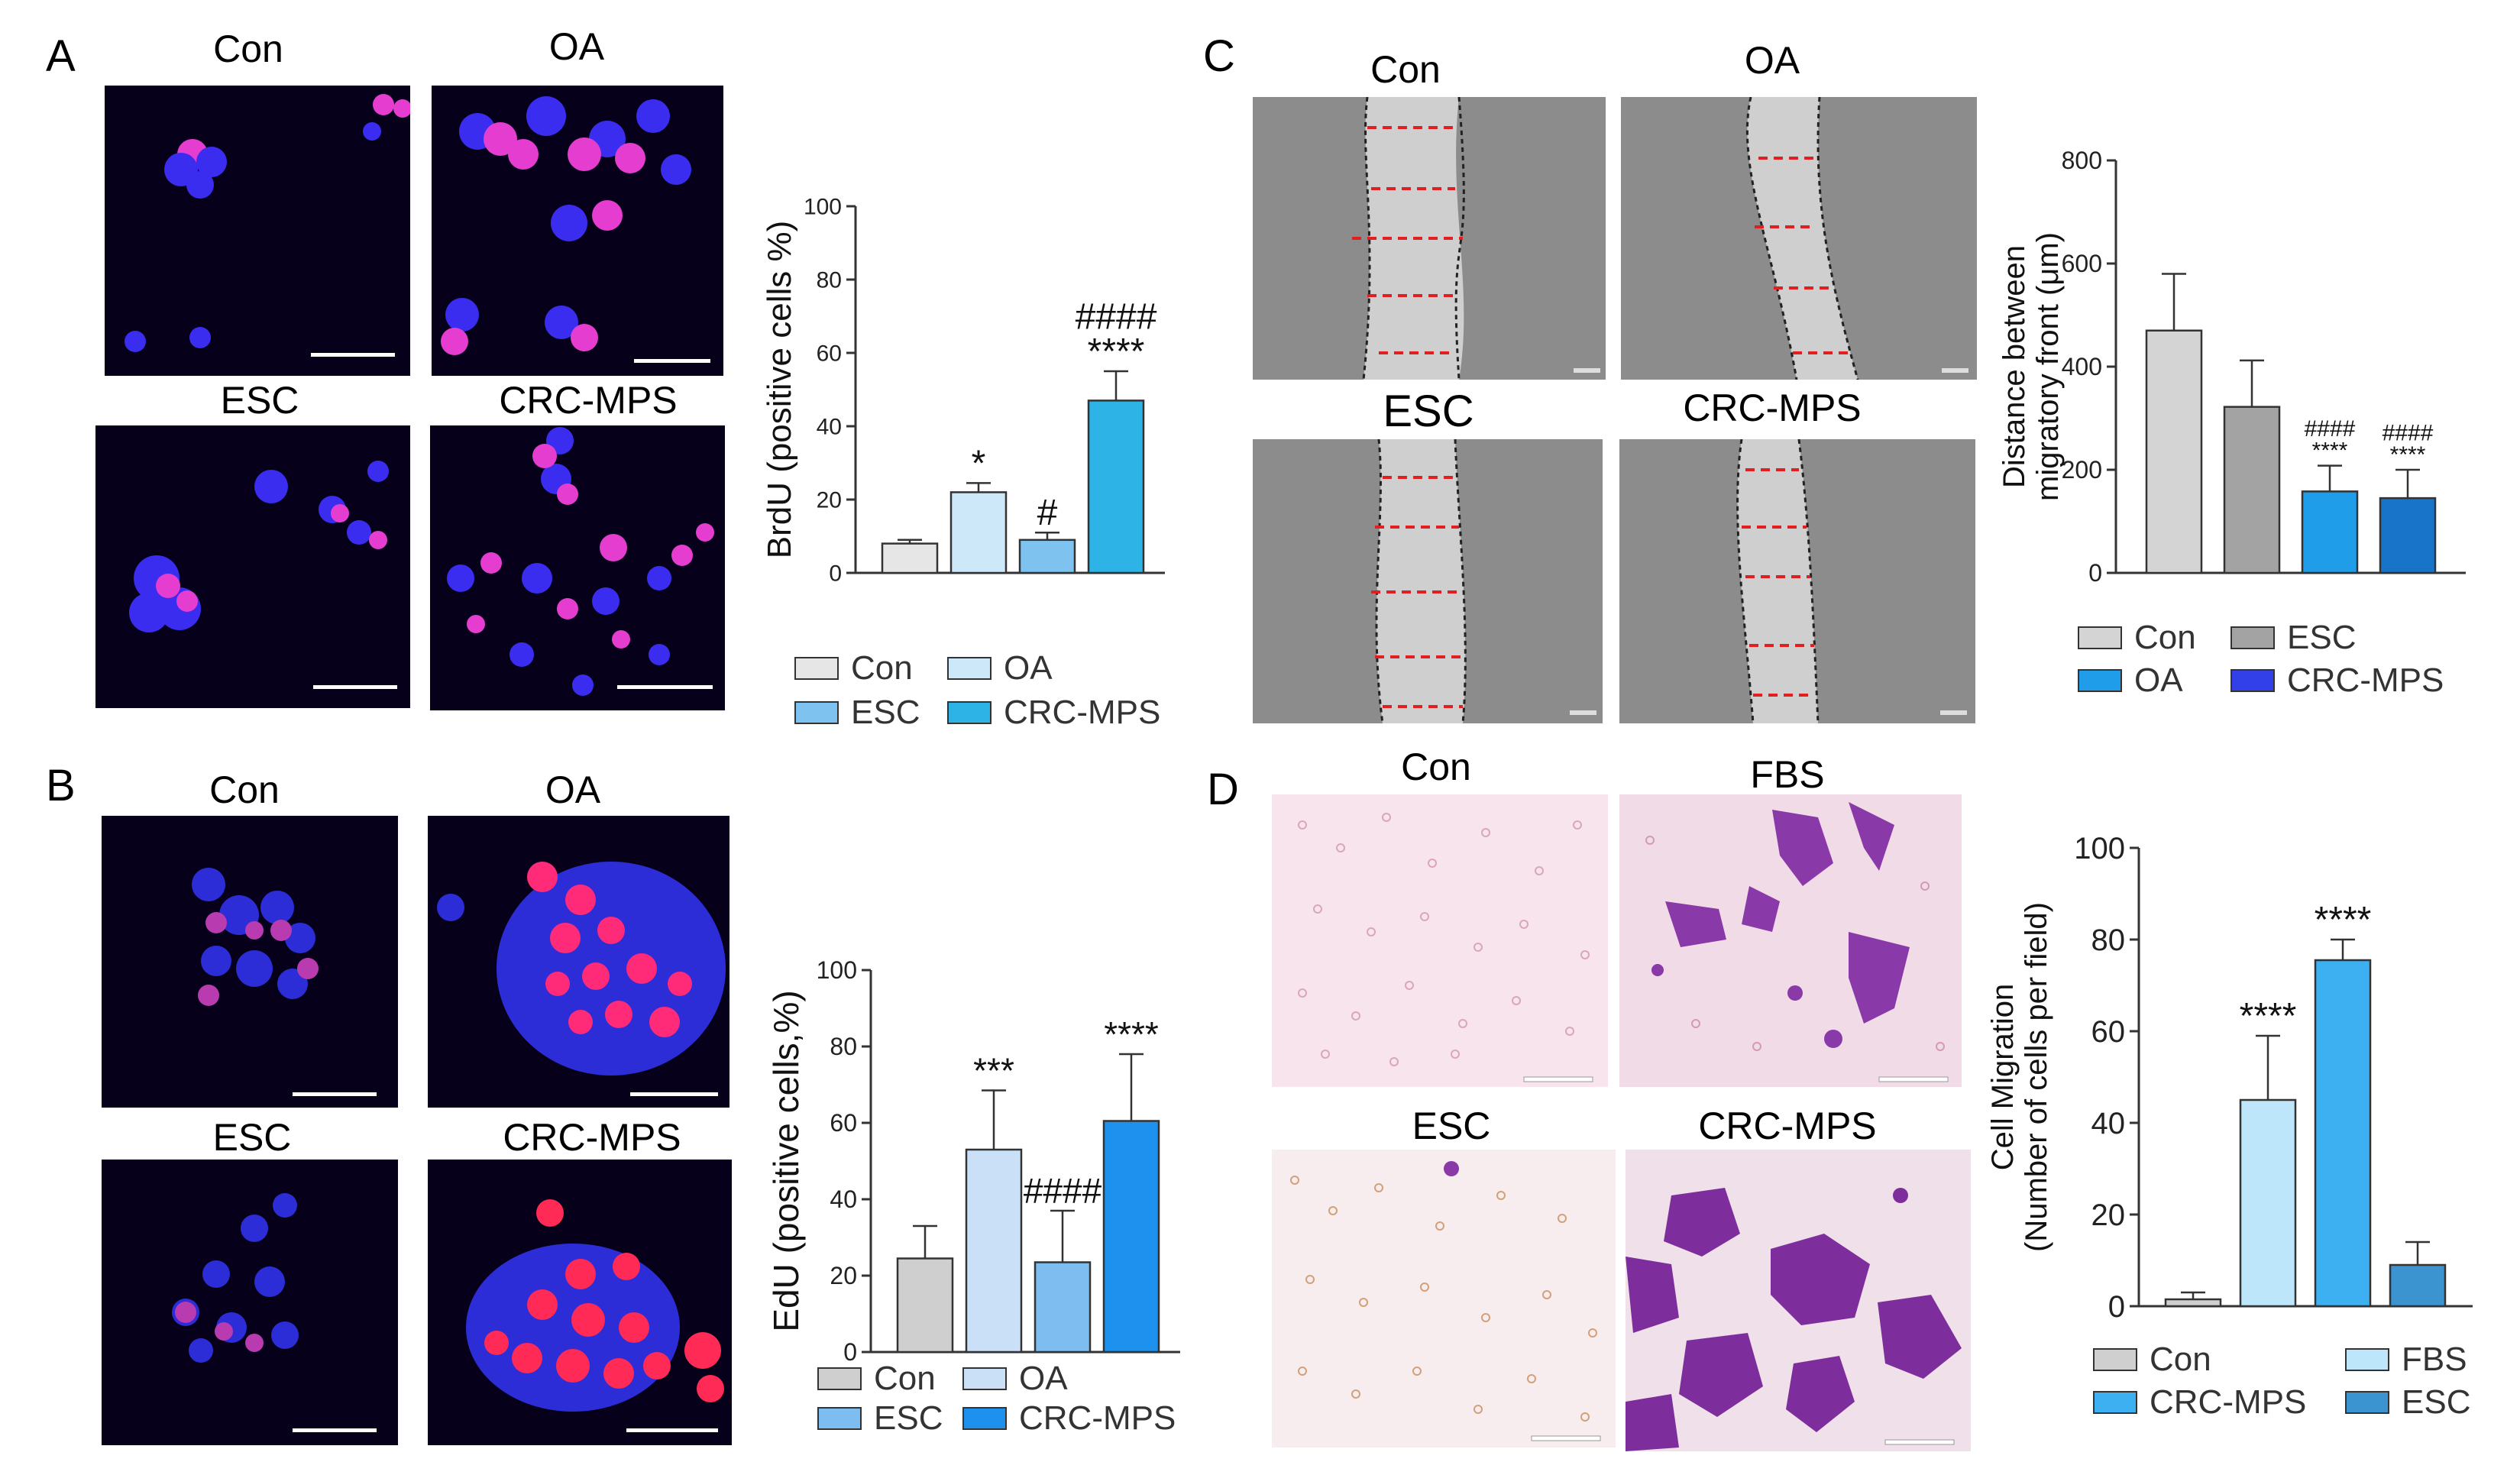 This screenshot has width=2520, height=1475. I want to click on chart-c-ytick-label: 200, so click(2082, 470).